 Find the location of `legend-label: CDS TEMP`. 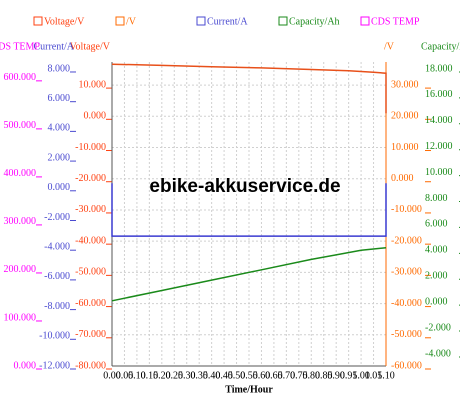

legend-label: CDS TEMP is located at coordinates (395, 21).